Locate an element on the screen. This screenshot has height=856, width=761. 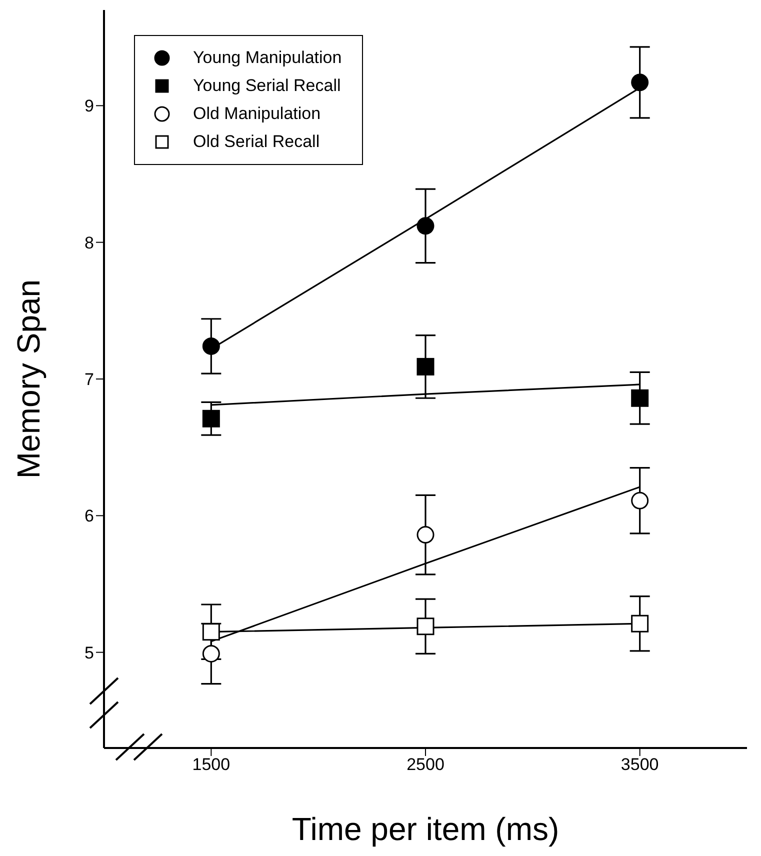
legend-label: Young Manipulation is located at coordinates (267, 58).